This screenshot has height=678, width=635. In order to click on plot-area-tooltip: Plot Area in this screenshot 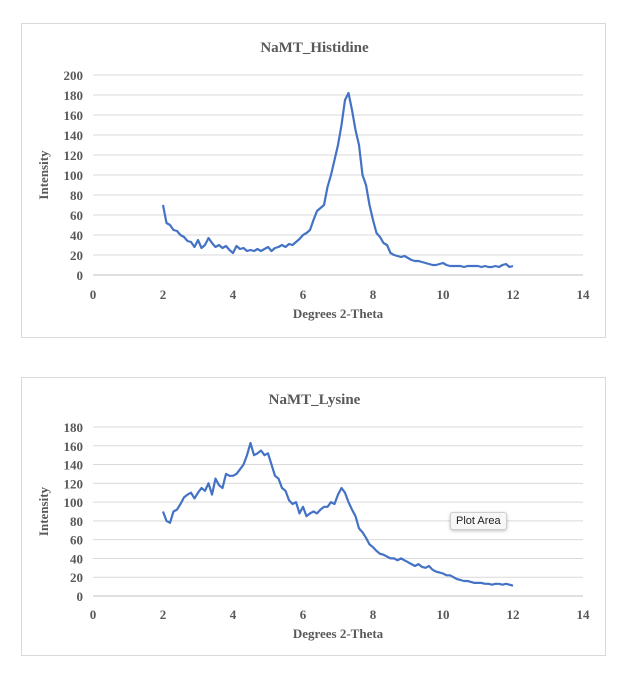, I will do `click(478, 521)`.